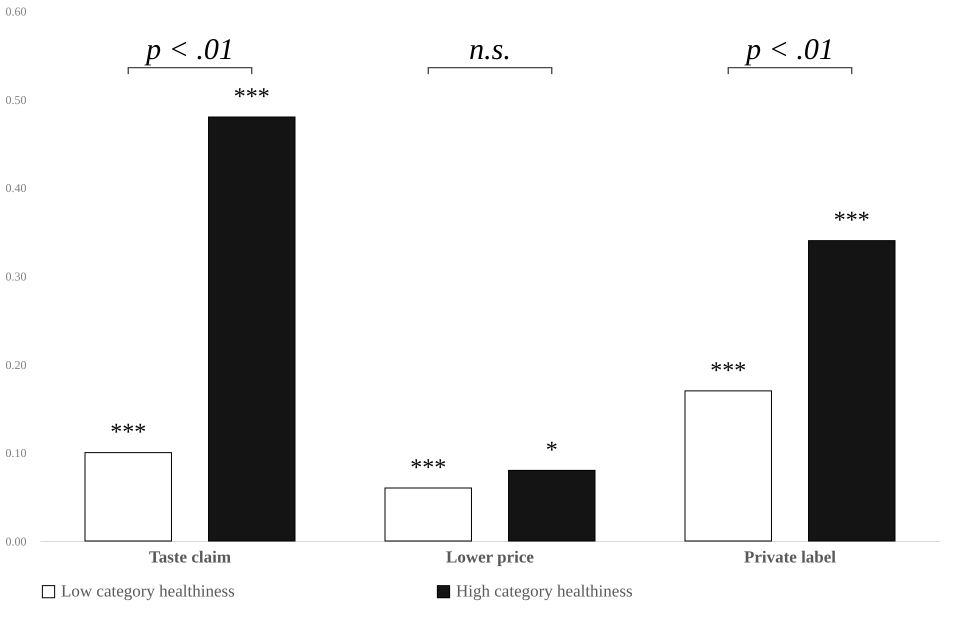  I want to click on x-tick-label: Taste claim, so click(190, 557).